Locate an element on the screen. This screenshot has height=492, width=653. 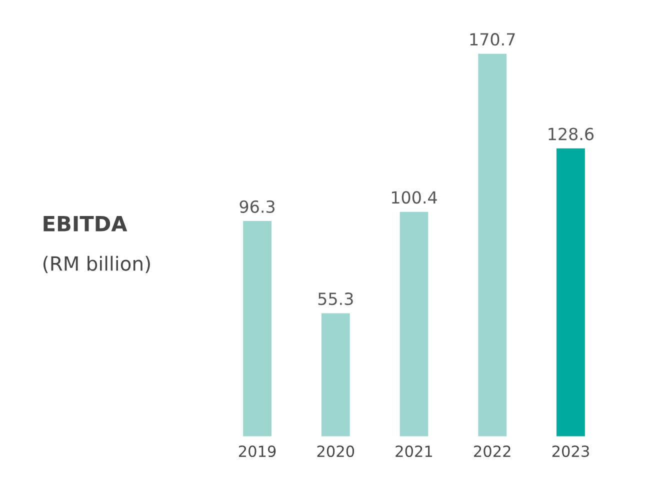
x-tick-label: 2020 is located at coordinates (335, 452).